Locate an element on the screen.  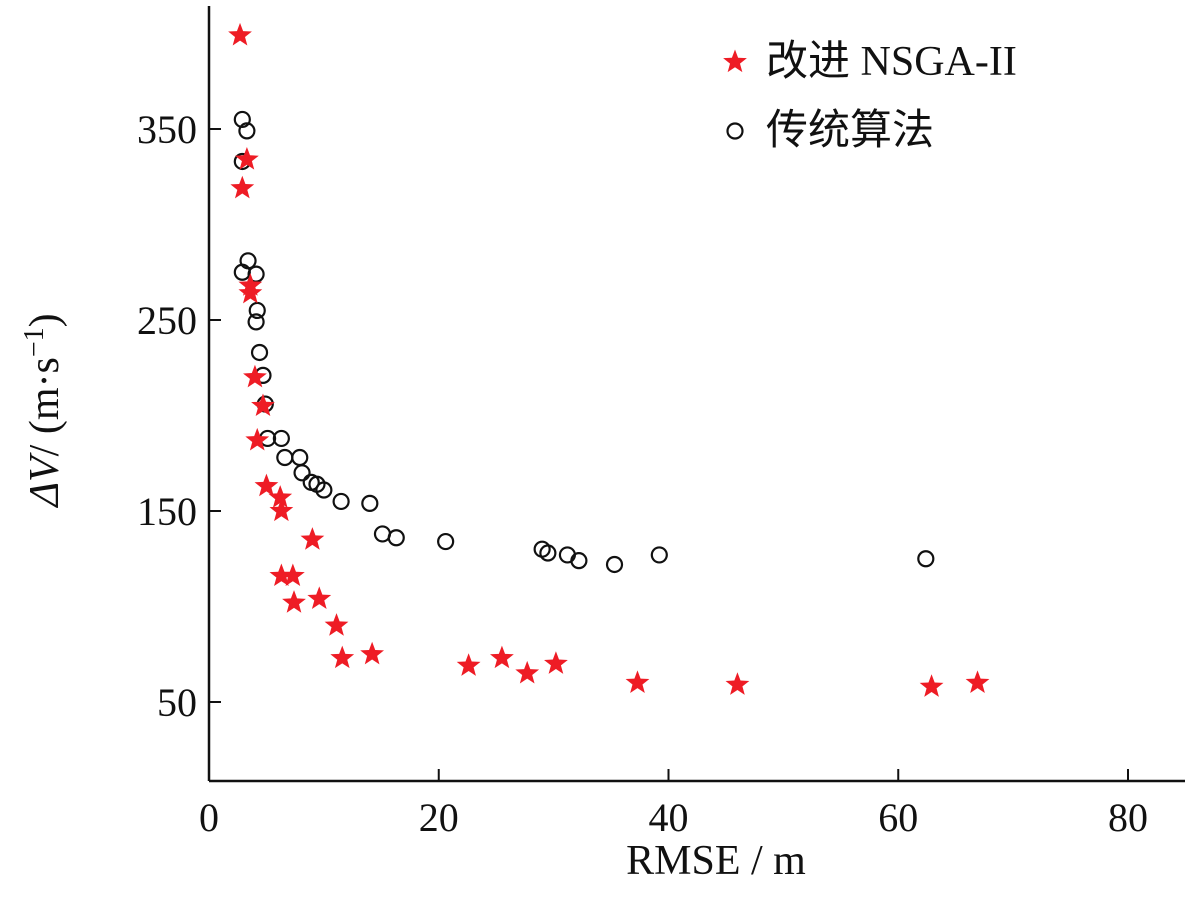
legend-circle-marker is located at coordinates (735, 131).